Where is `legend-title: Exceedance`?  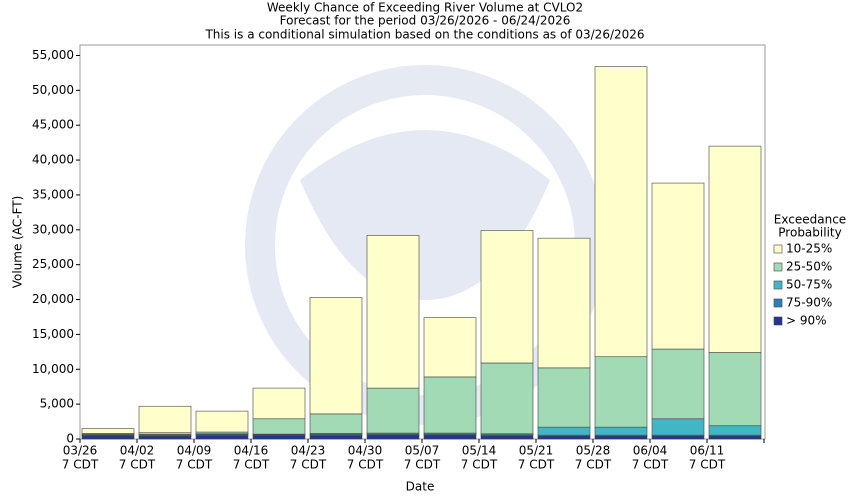 legend-title: Exceedance is located at coordinates (810, 220).